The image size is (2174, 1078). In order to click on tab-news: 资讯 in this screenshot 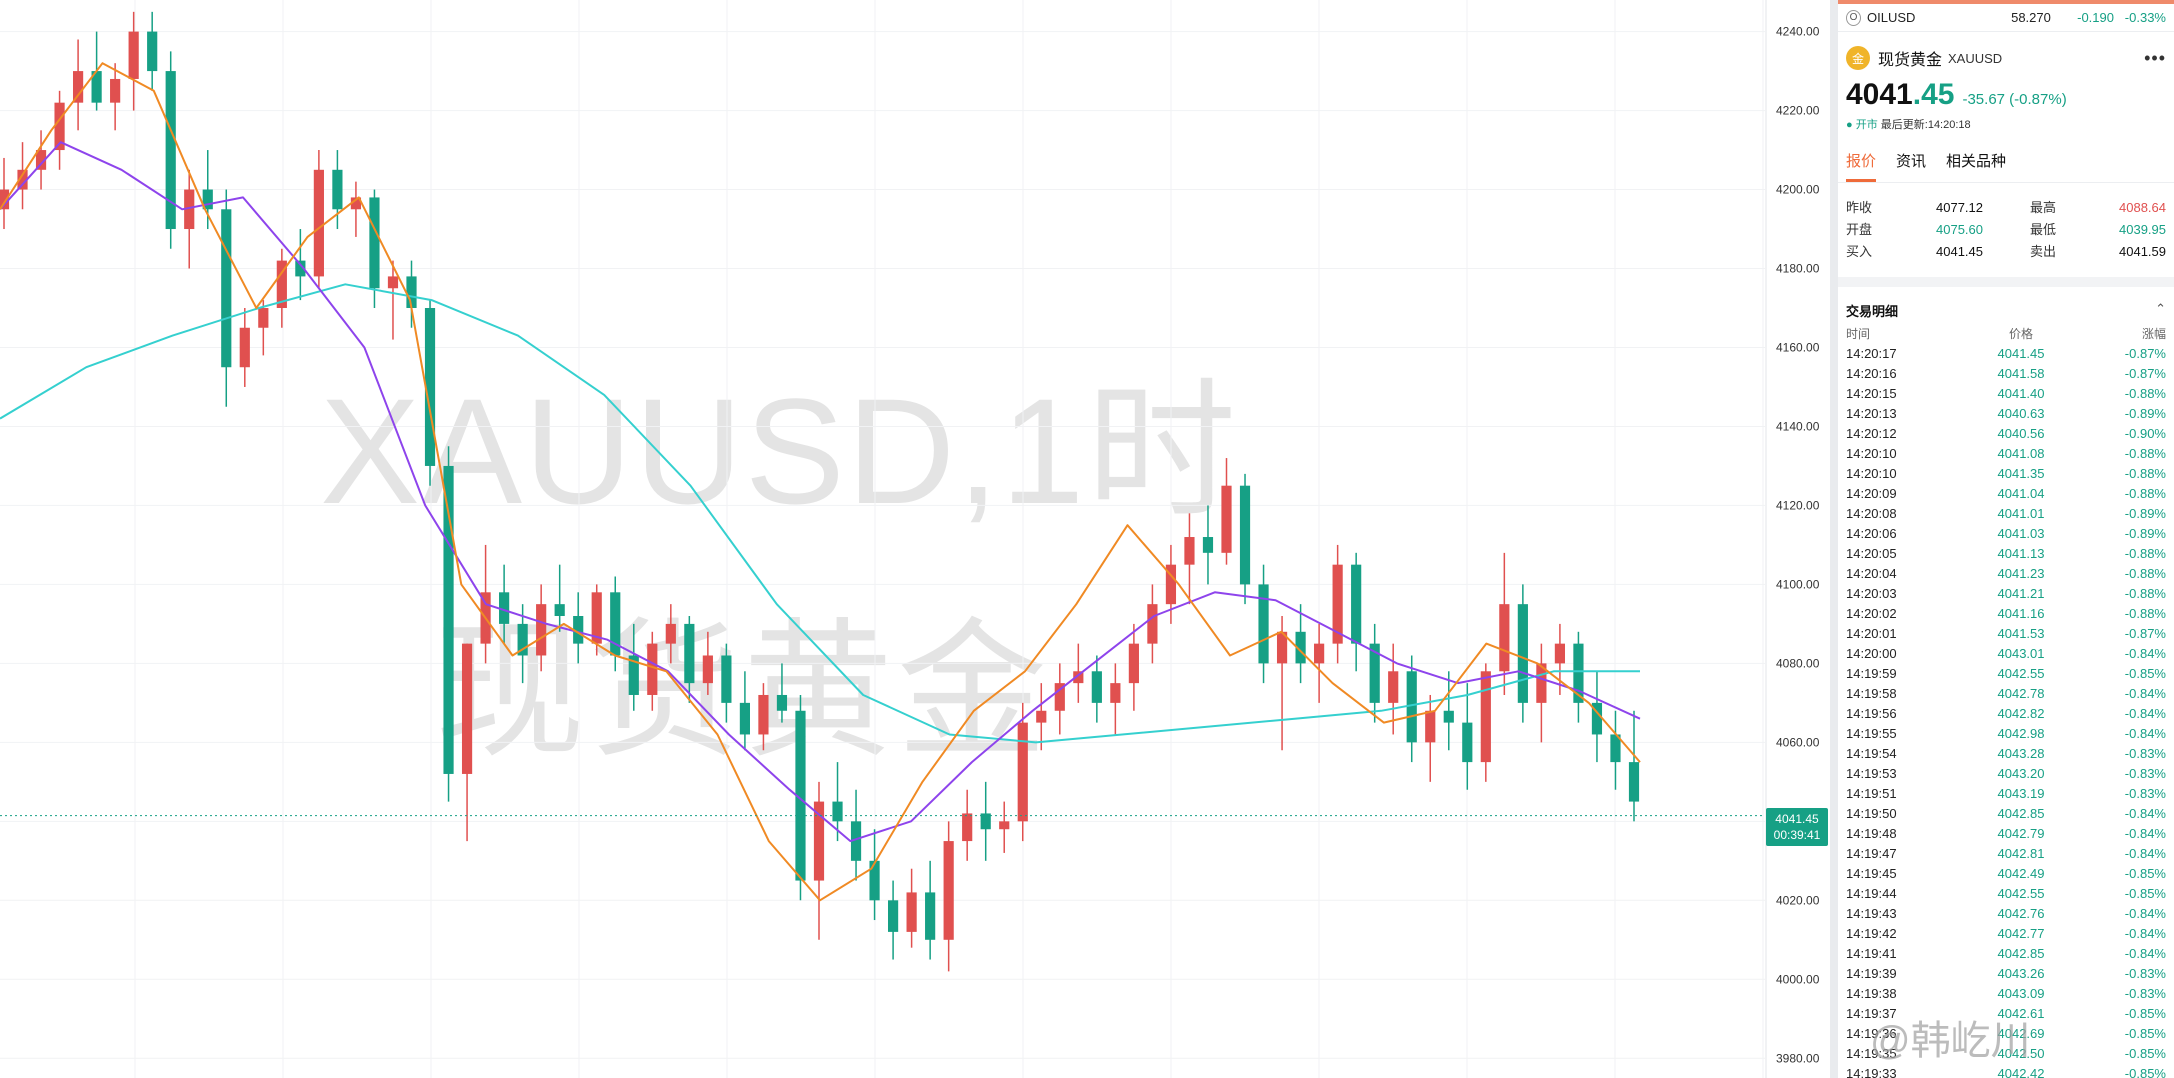, I will do `click(1911, 161)`.